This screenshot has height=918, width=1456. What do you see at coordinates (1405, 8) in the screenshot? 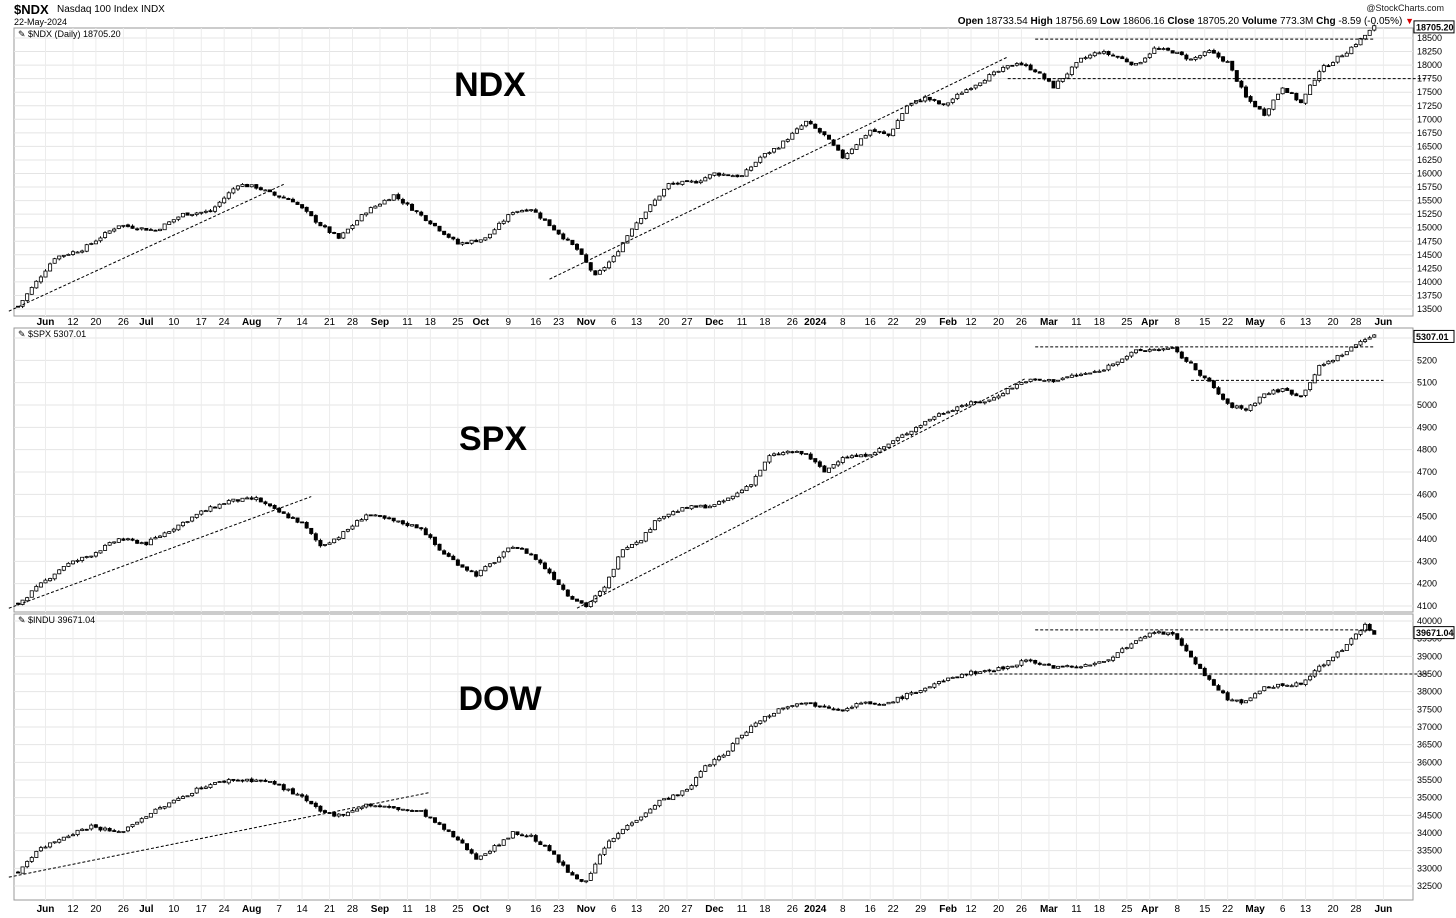
I see `brand-watermark: @StockCharts.com` at bounding box center [1405, 8].